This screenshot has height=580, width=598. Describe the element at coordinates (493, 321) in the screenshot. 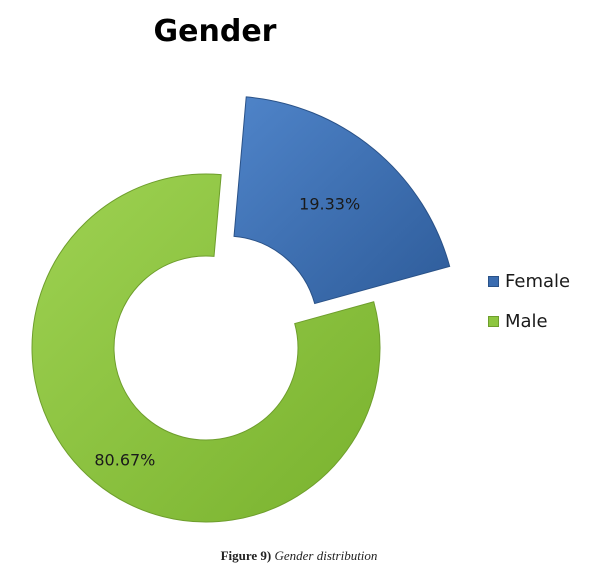

I see `legend-swatch-male` at that location.